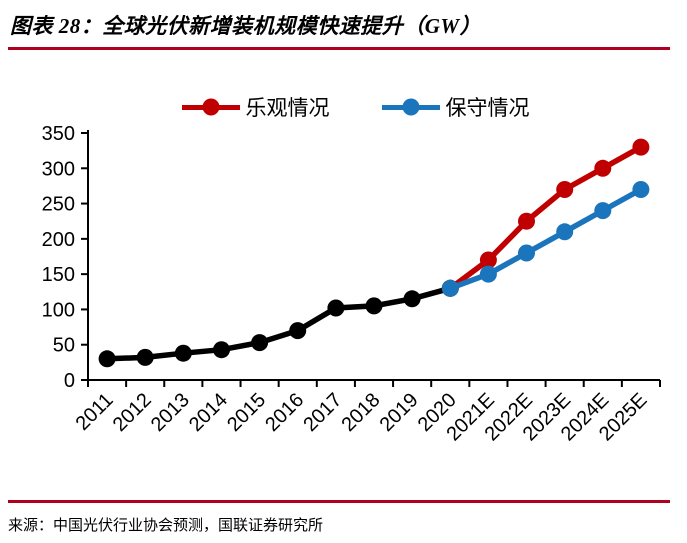 The height and width of the screenshot is (543, 687). What do you see at coordinates (246, 26) in the screenshot?
I see `figure-title: 图表 28：全球光伏新增装机规模快速提升（GW）` at bounding box center [246, 26].